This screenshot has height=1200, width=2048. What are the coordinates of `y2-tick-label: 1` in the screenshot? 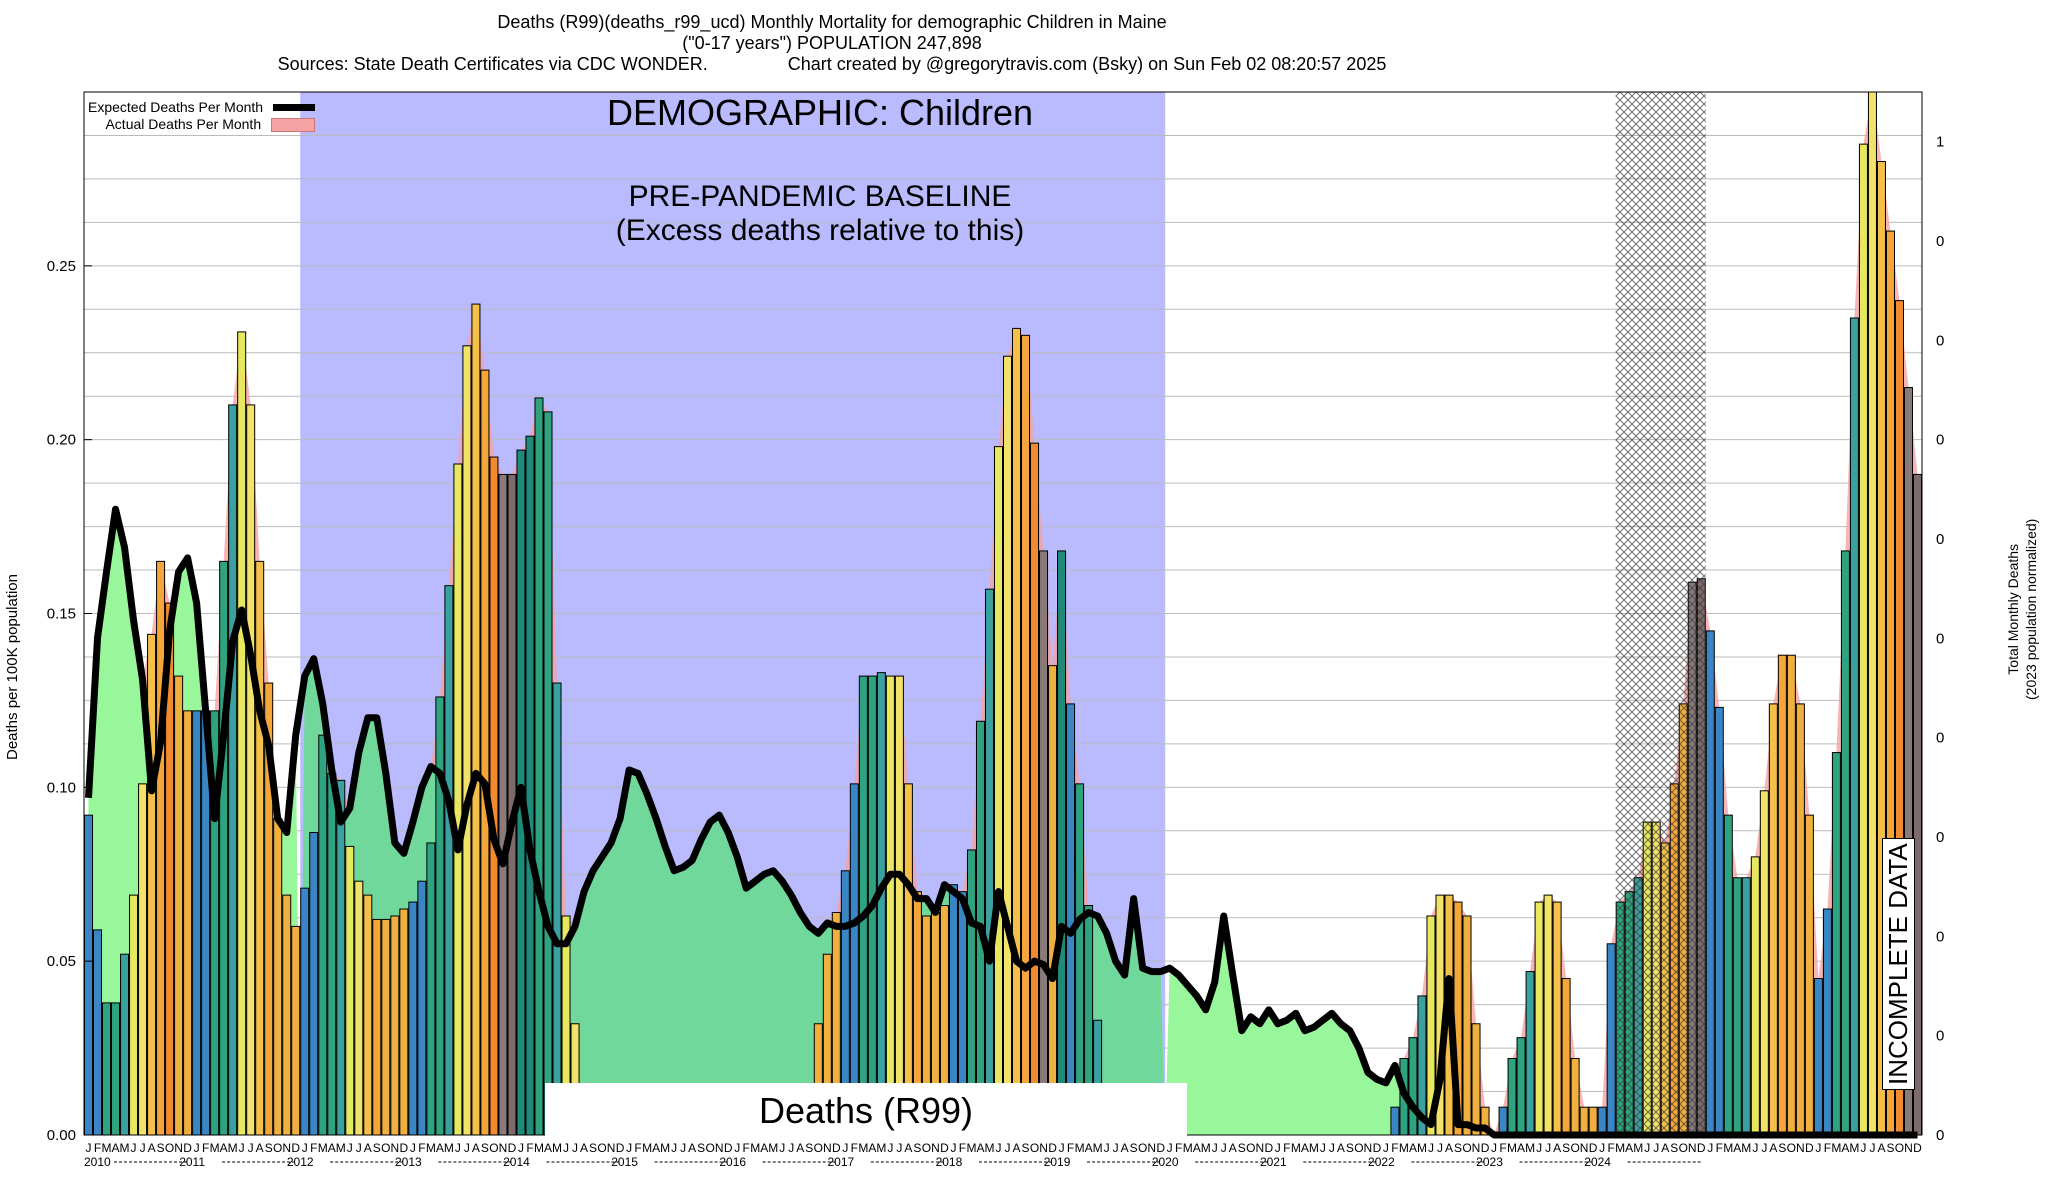 It's located at (1940, 142).